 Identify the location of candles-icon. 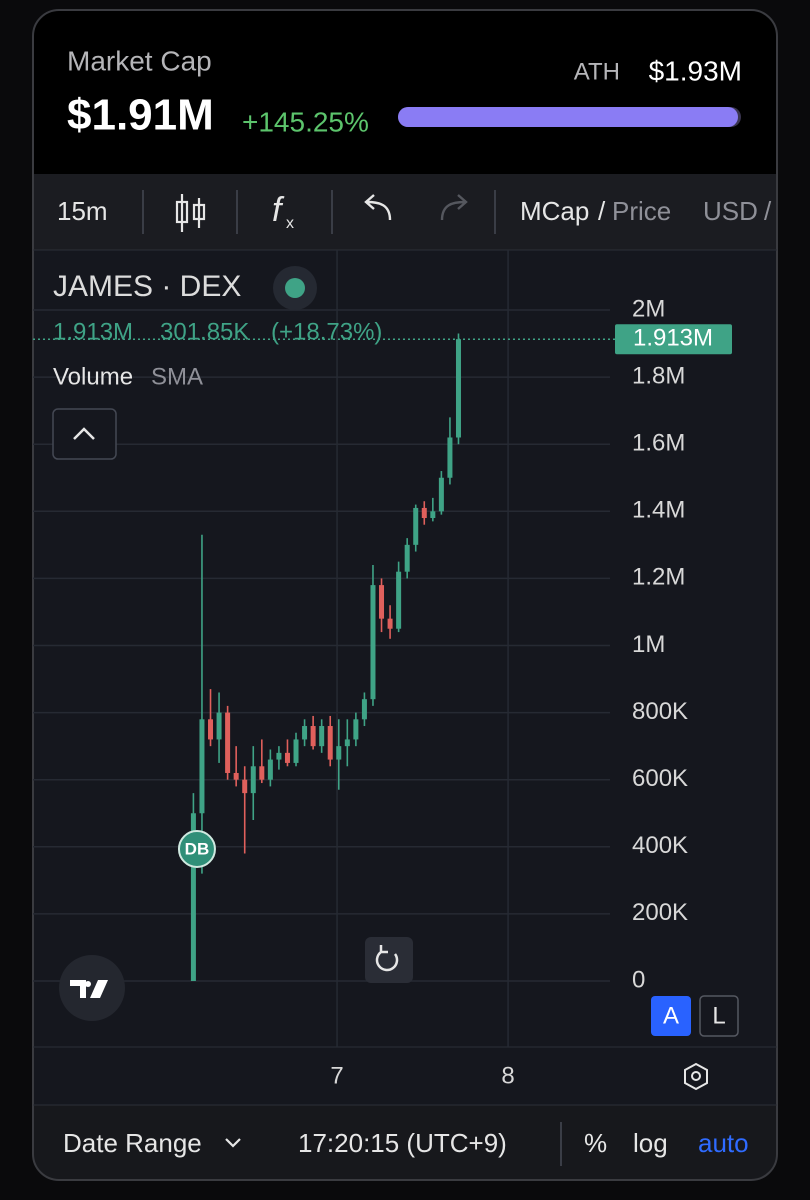
(190, 213).